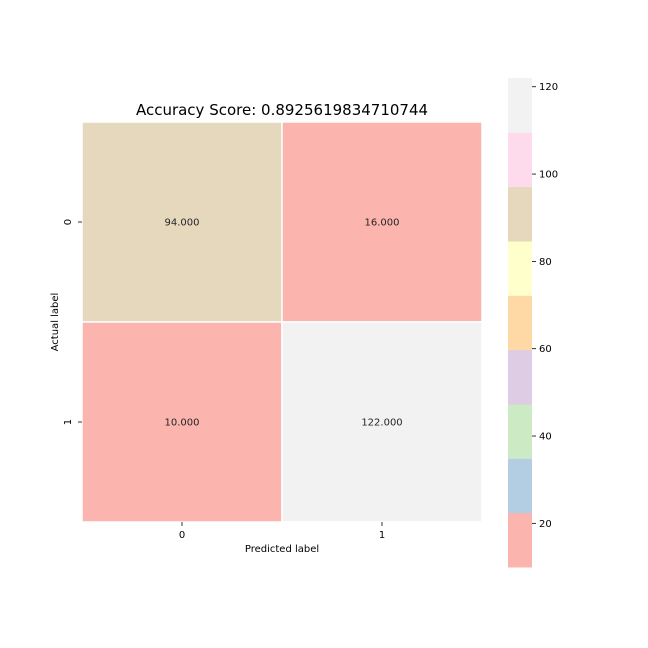 This screenshot has height=648, width=648. I want to click on y-tick-label: 1, so click(68, 422).